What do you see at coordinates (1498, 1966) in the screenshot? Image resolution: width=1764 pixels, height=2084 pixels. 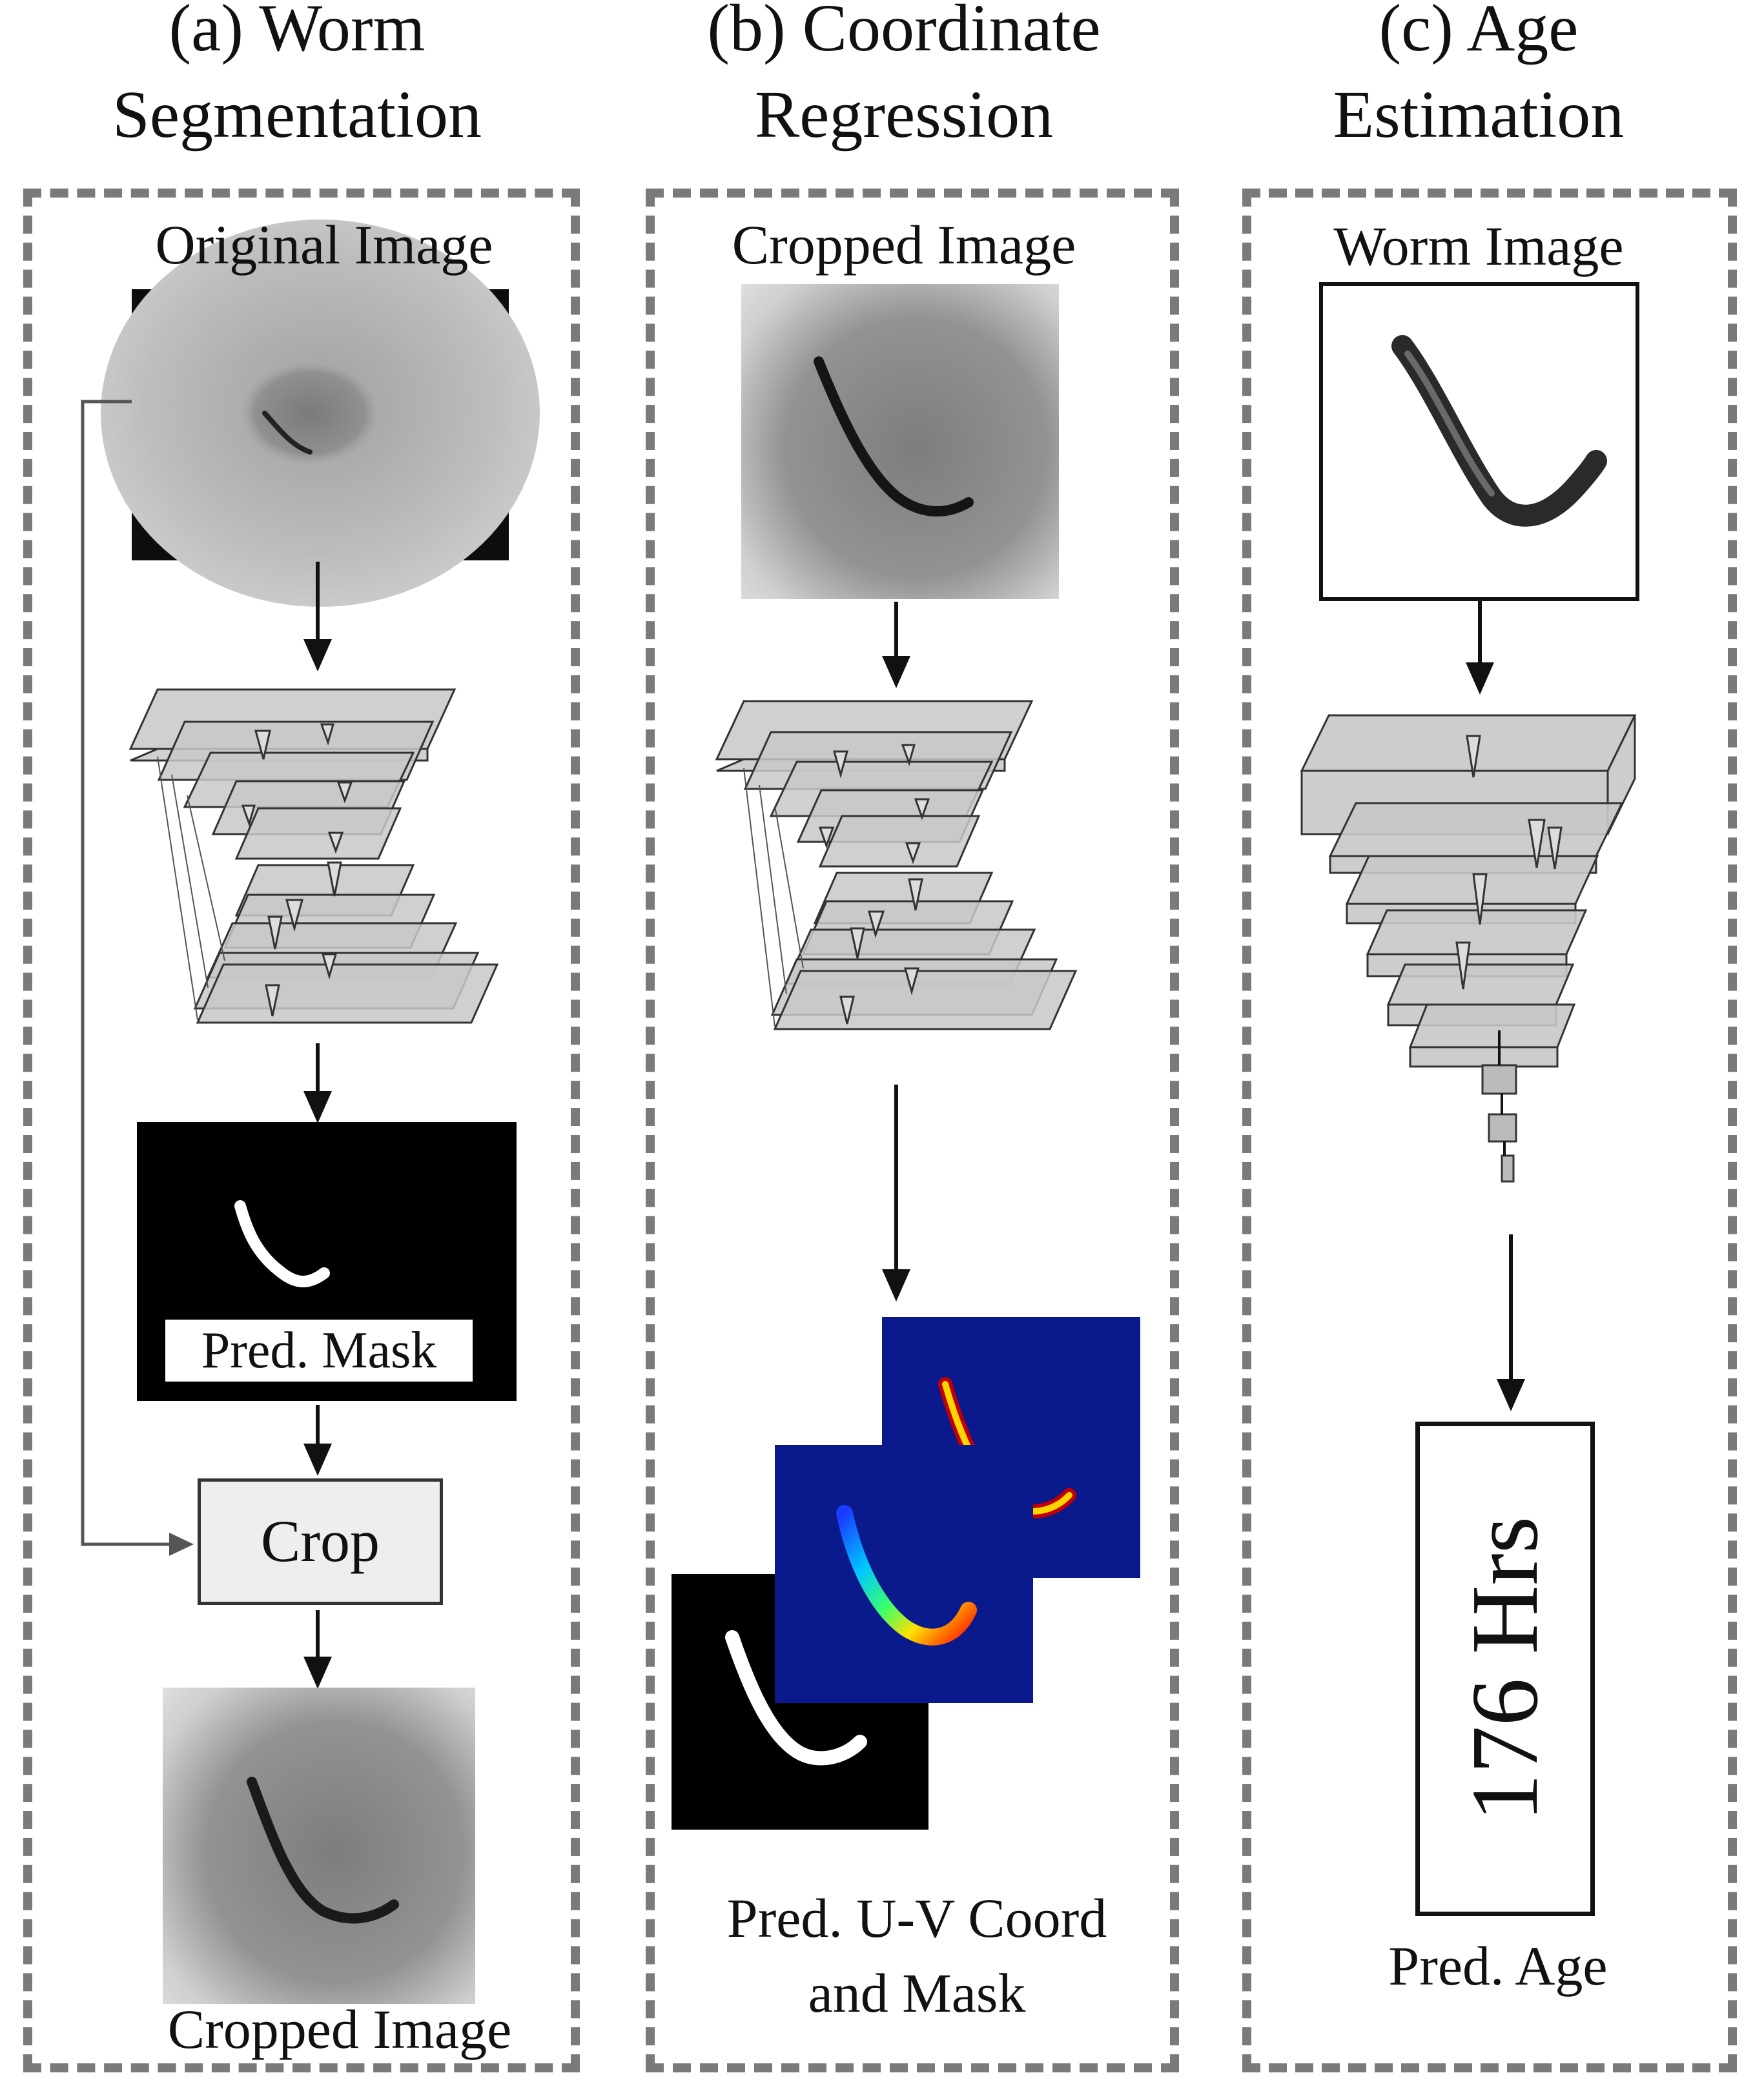 I see `pred-age-label: Pred. Age` at bounding box center [1498, 1966].